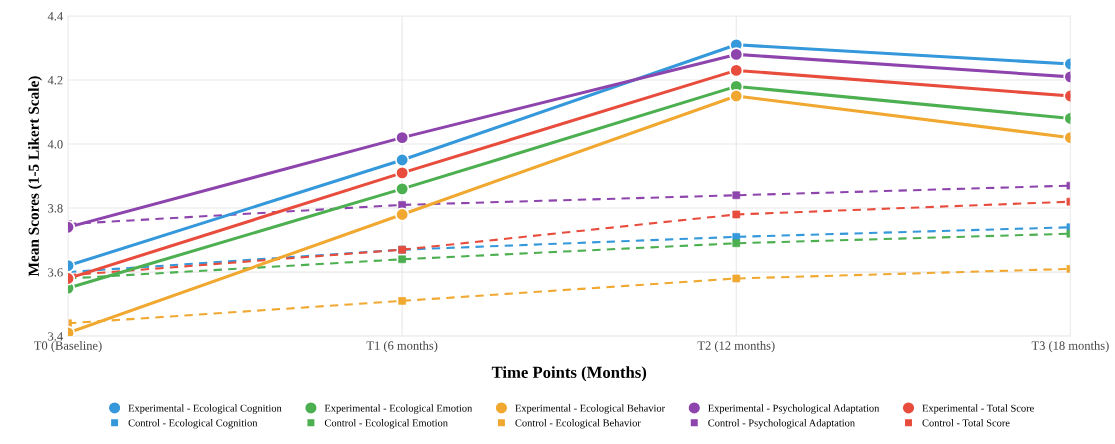 This screenshot has height=444, width=1115. Describe the element at coordinates (205, 409) in the screenshot. I see `legend-label: Experimental - Ecological Cognition` at that location.